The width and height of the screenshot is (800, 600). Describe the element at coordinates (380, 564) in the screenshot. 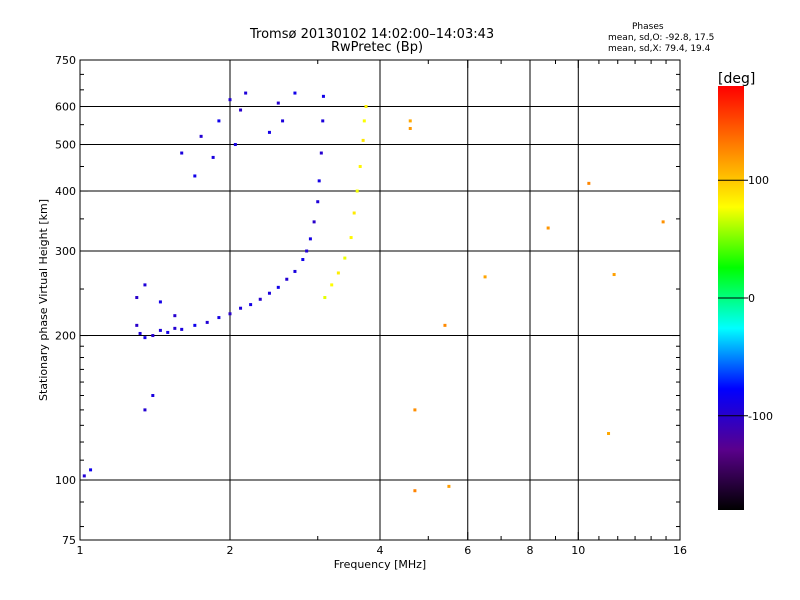

I see `x-axis-label: Frequency [MHz]` at that location.